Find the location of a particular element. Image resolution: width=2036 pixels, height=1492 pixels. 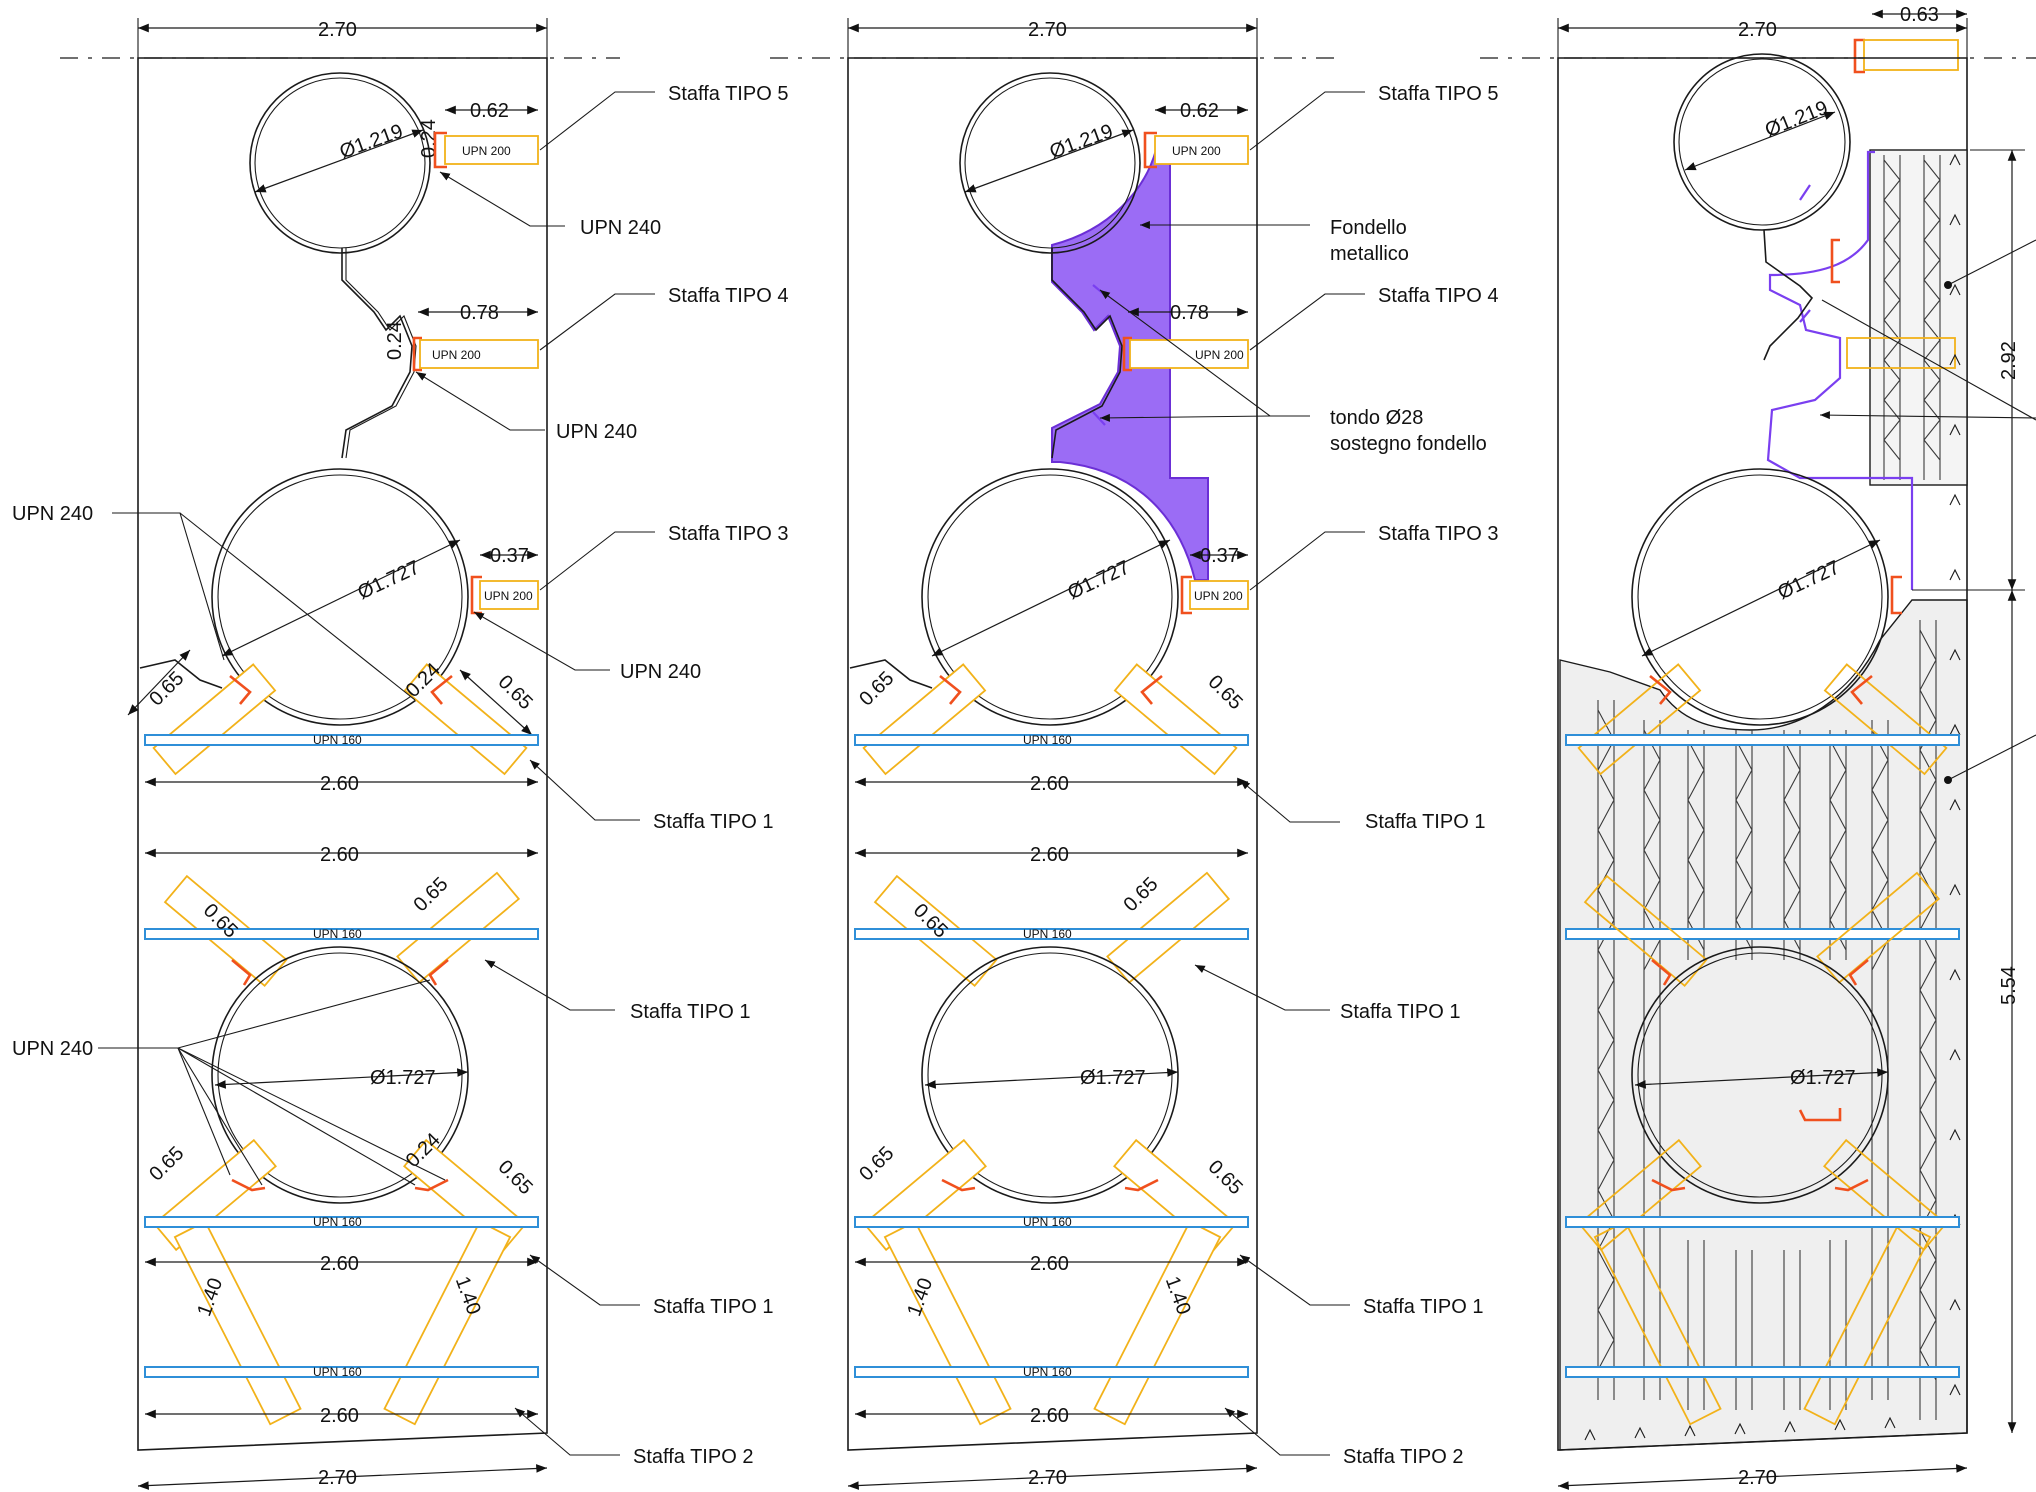

label-tondo-1: tondo Ø28 is located at coordinates (1376, 418).